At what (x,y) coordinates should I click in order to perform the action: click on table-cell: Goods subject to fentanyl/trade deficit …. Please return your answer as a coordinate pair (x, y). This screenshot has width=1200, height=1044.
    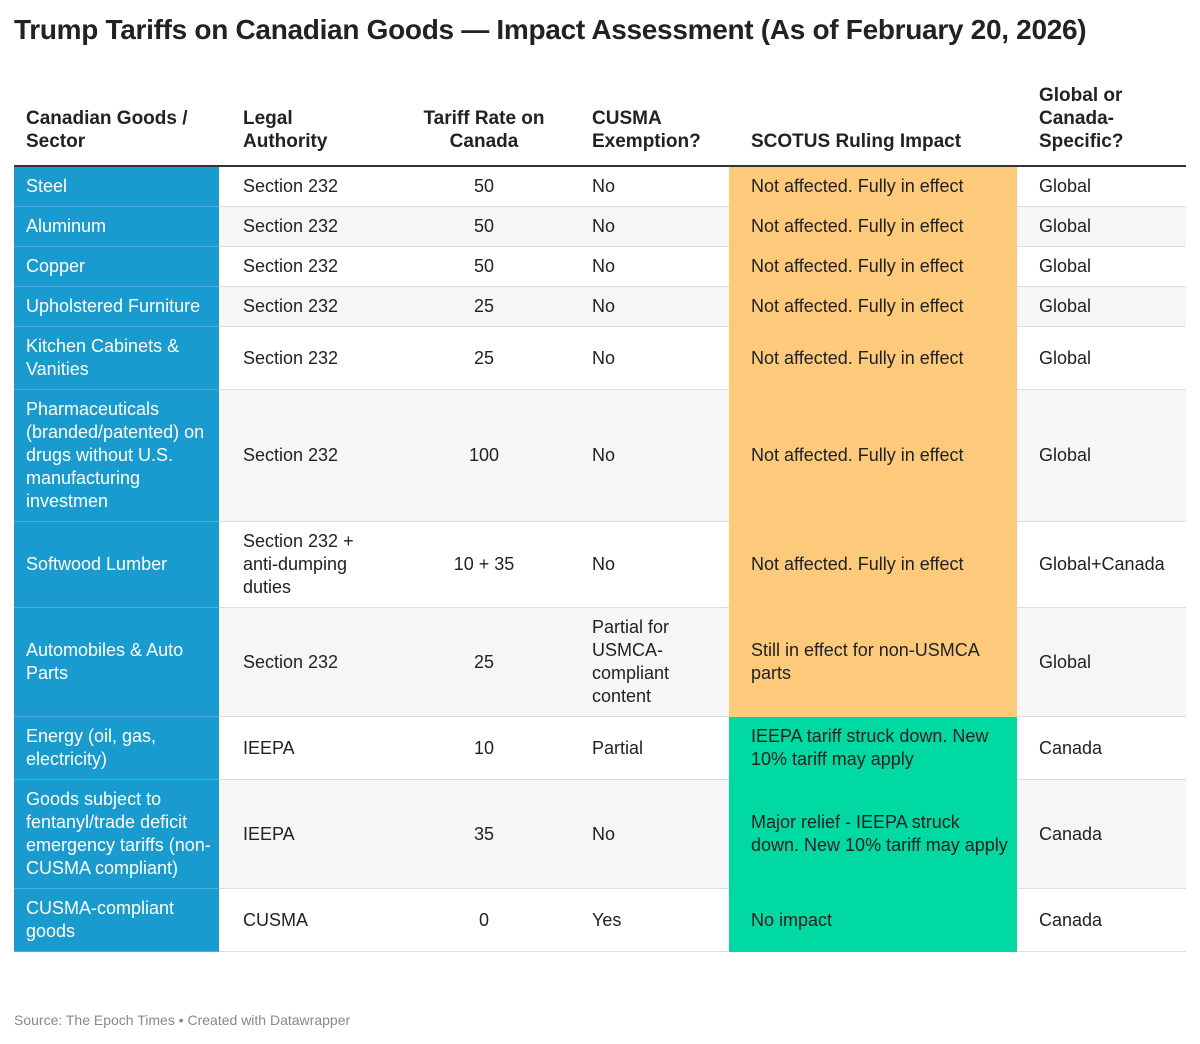
    Looking at the image, I should click on (116, 834).